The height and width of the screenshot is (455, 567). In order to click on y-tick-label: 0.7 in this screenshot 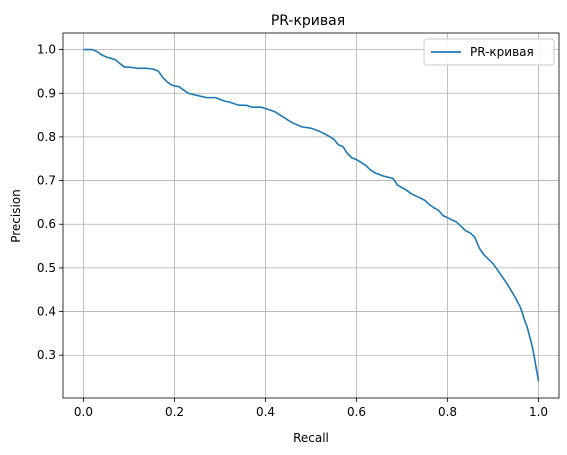, I will do `click(46, 181)`.